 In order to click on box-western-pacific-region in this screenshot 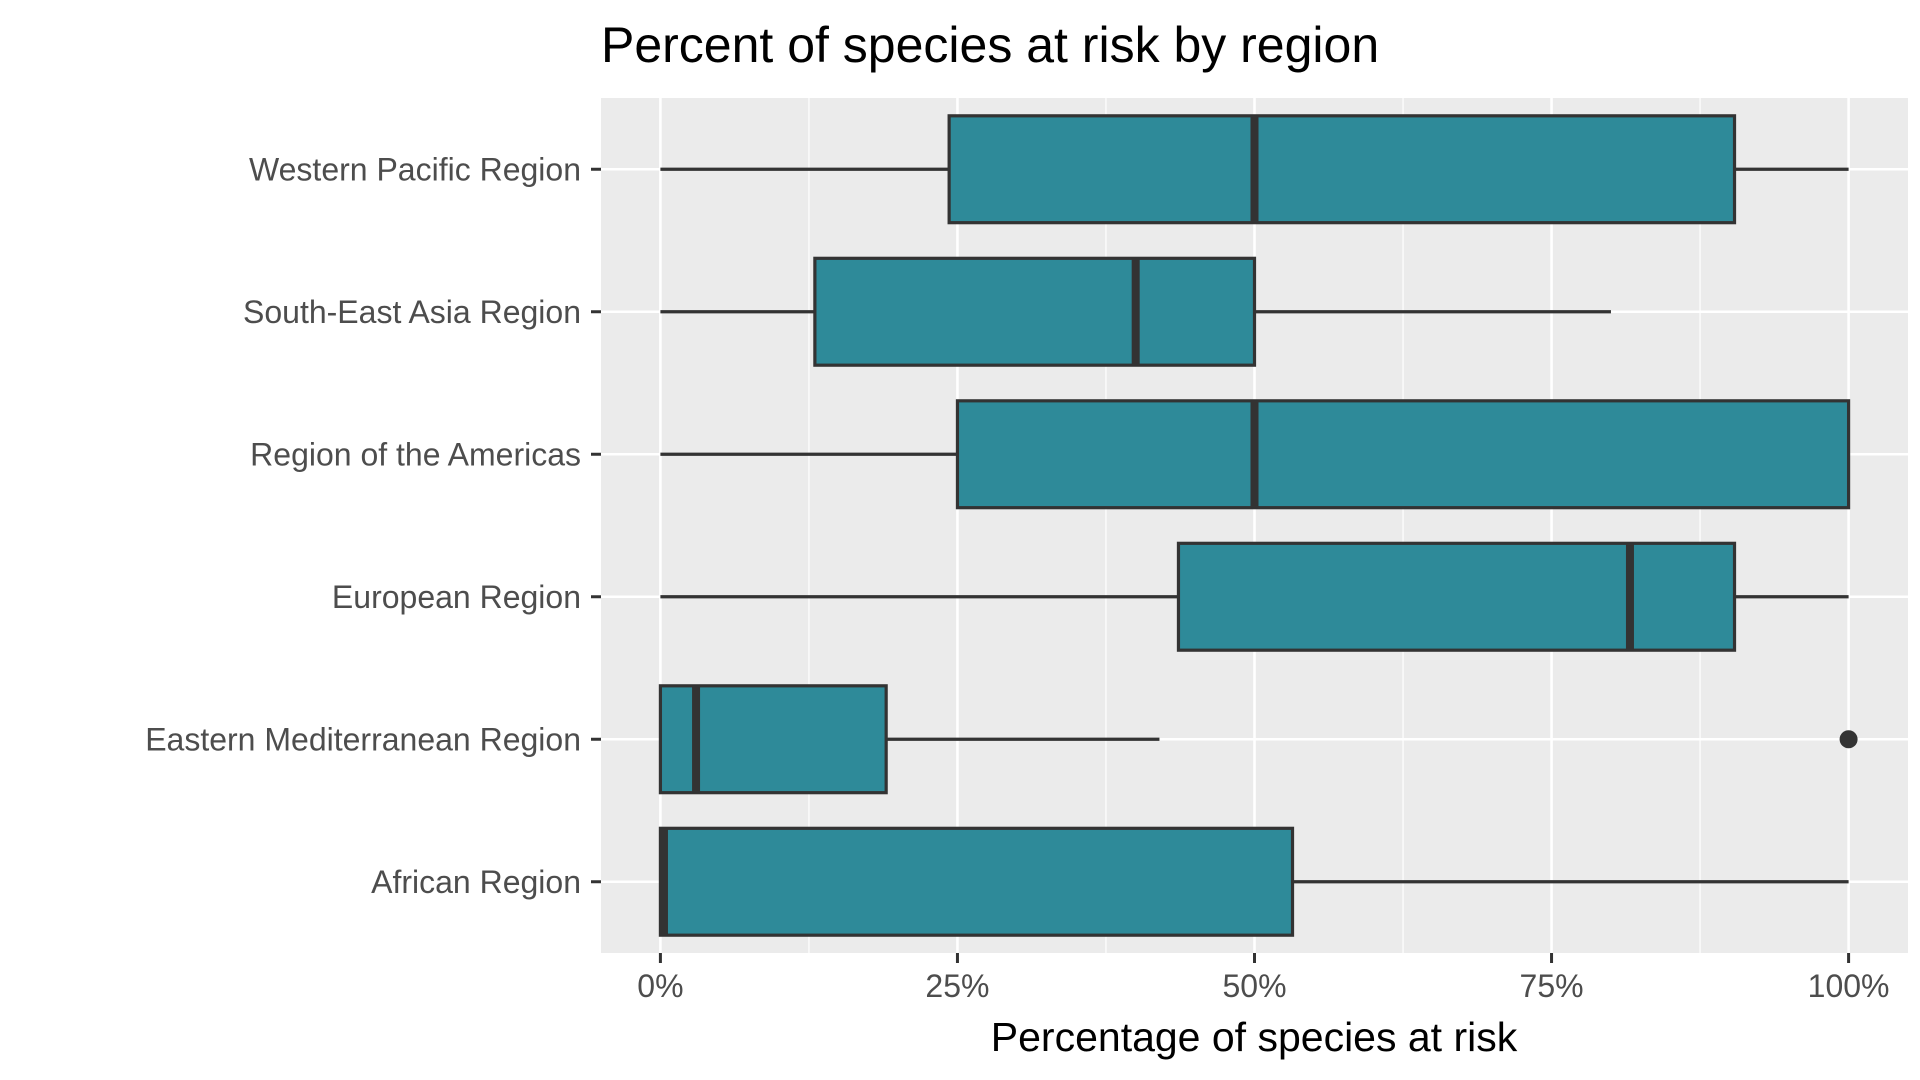, I will do `click(1254, 169)`.